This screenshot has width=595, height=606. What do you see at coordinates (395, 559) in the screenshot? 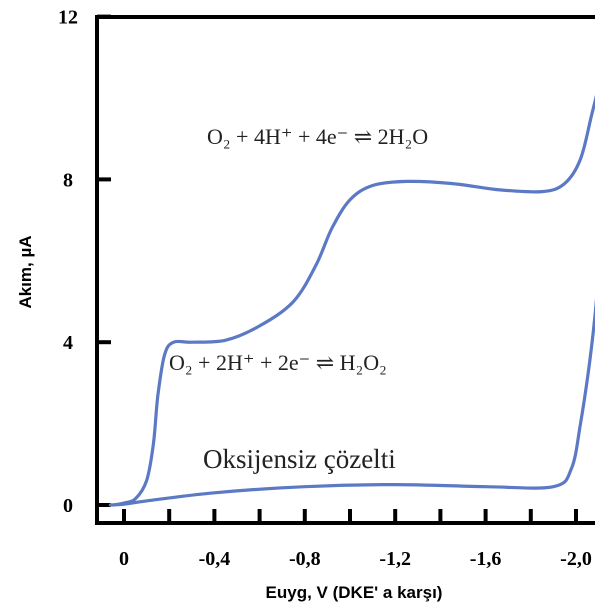
I see `x-tick-label: -1,2` at bounding box center [395, 559].